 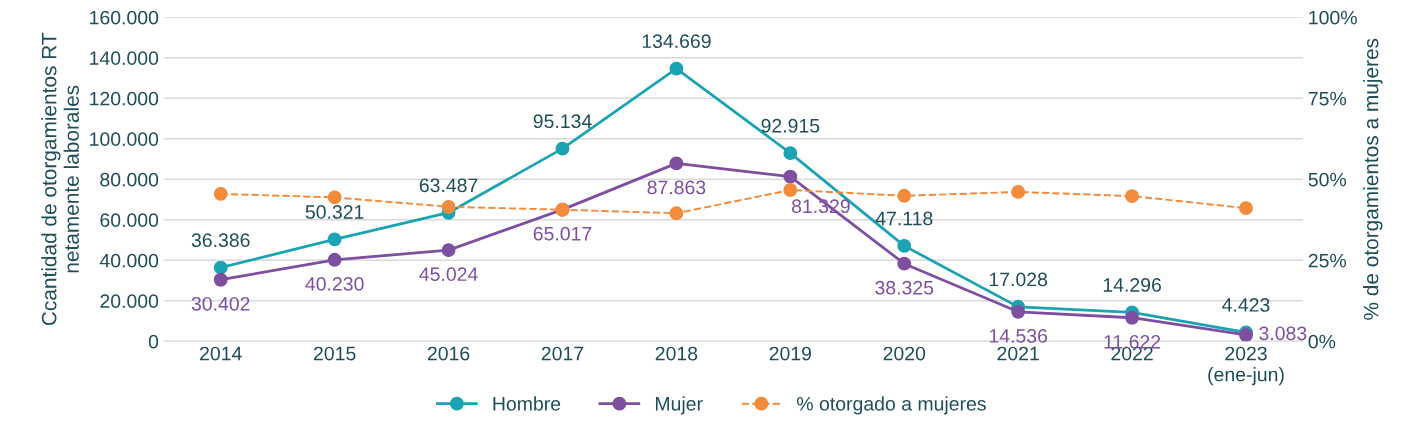 What do you see at coordinates (1327, 260) in the screenshot?
I see `y2-tick-label: 25%` at bounding box center [1327, 260].